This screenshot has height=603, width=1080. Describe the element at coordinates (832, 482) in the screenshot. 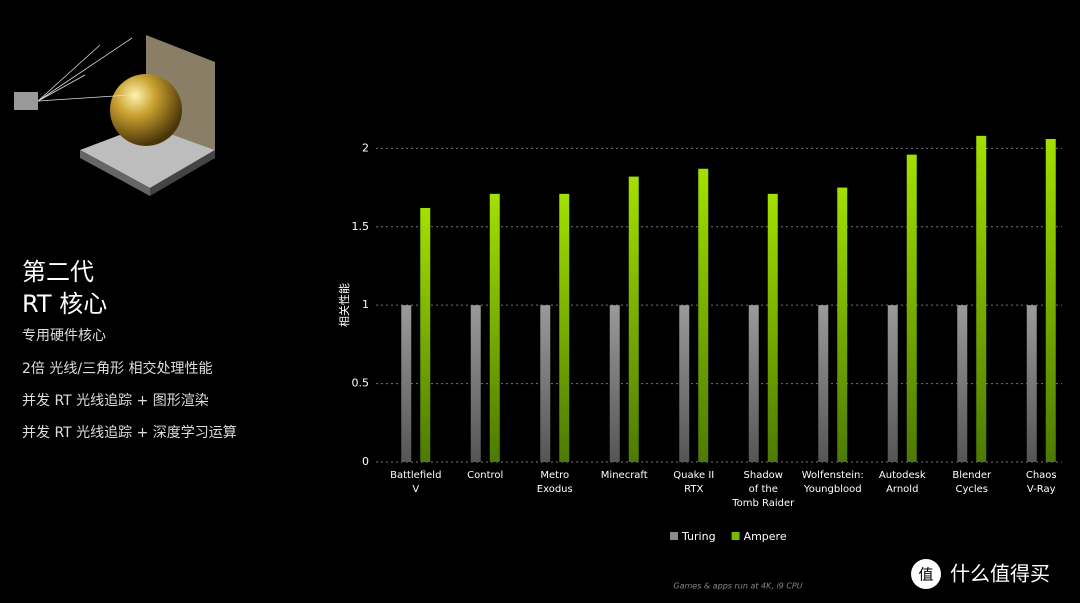

I see `x-tick-label: Wolfenstein: Youngblood` at that location.